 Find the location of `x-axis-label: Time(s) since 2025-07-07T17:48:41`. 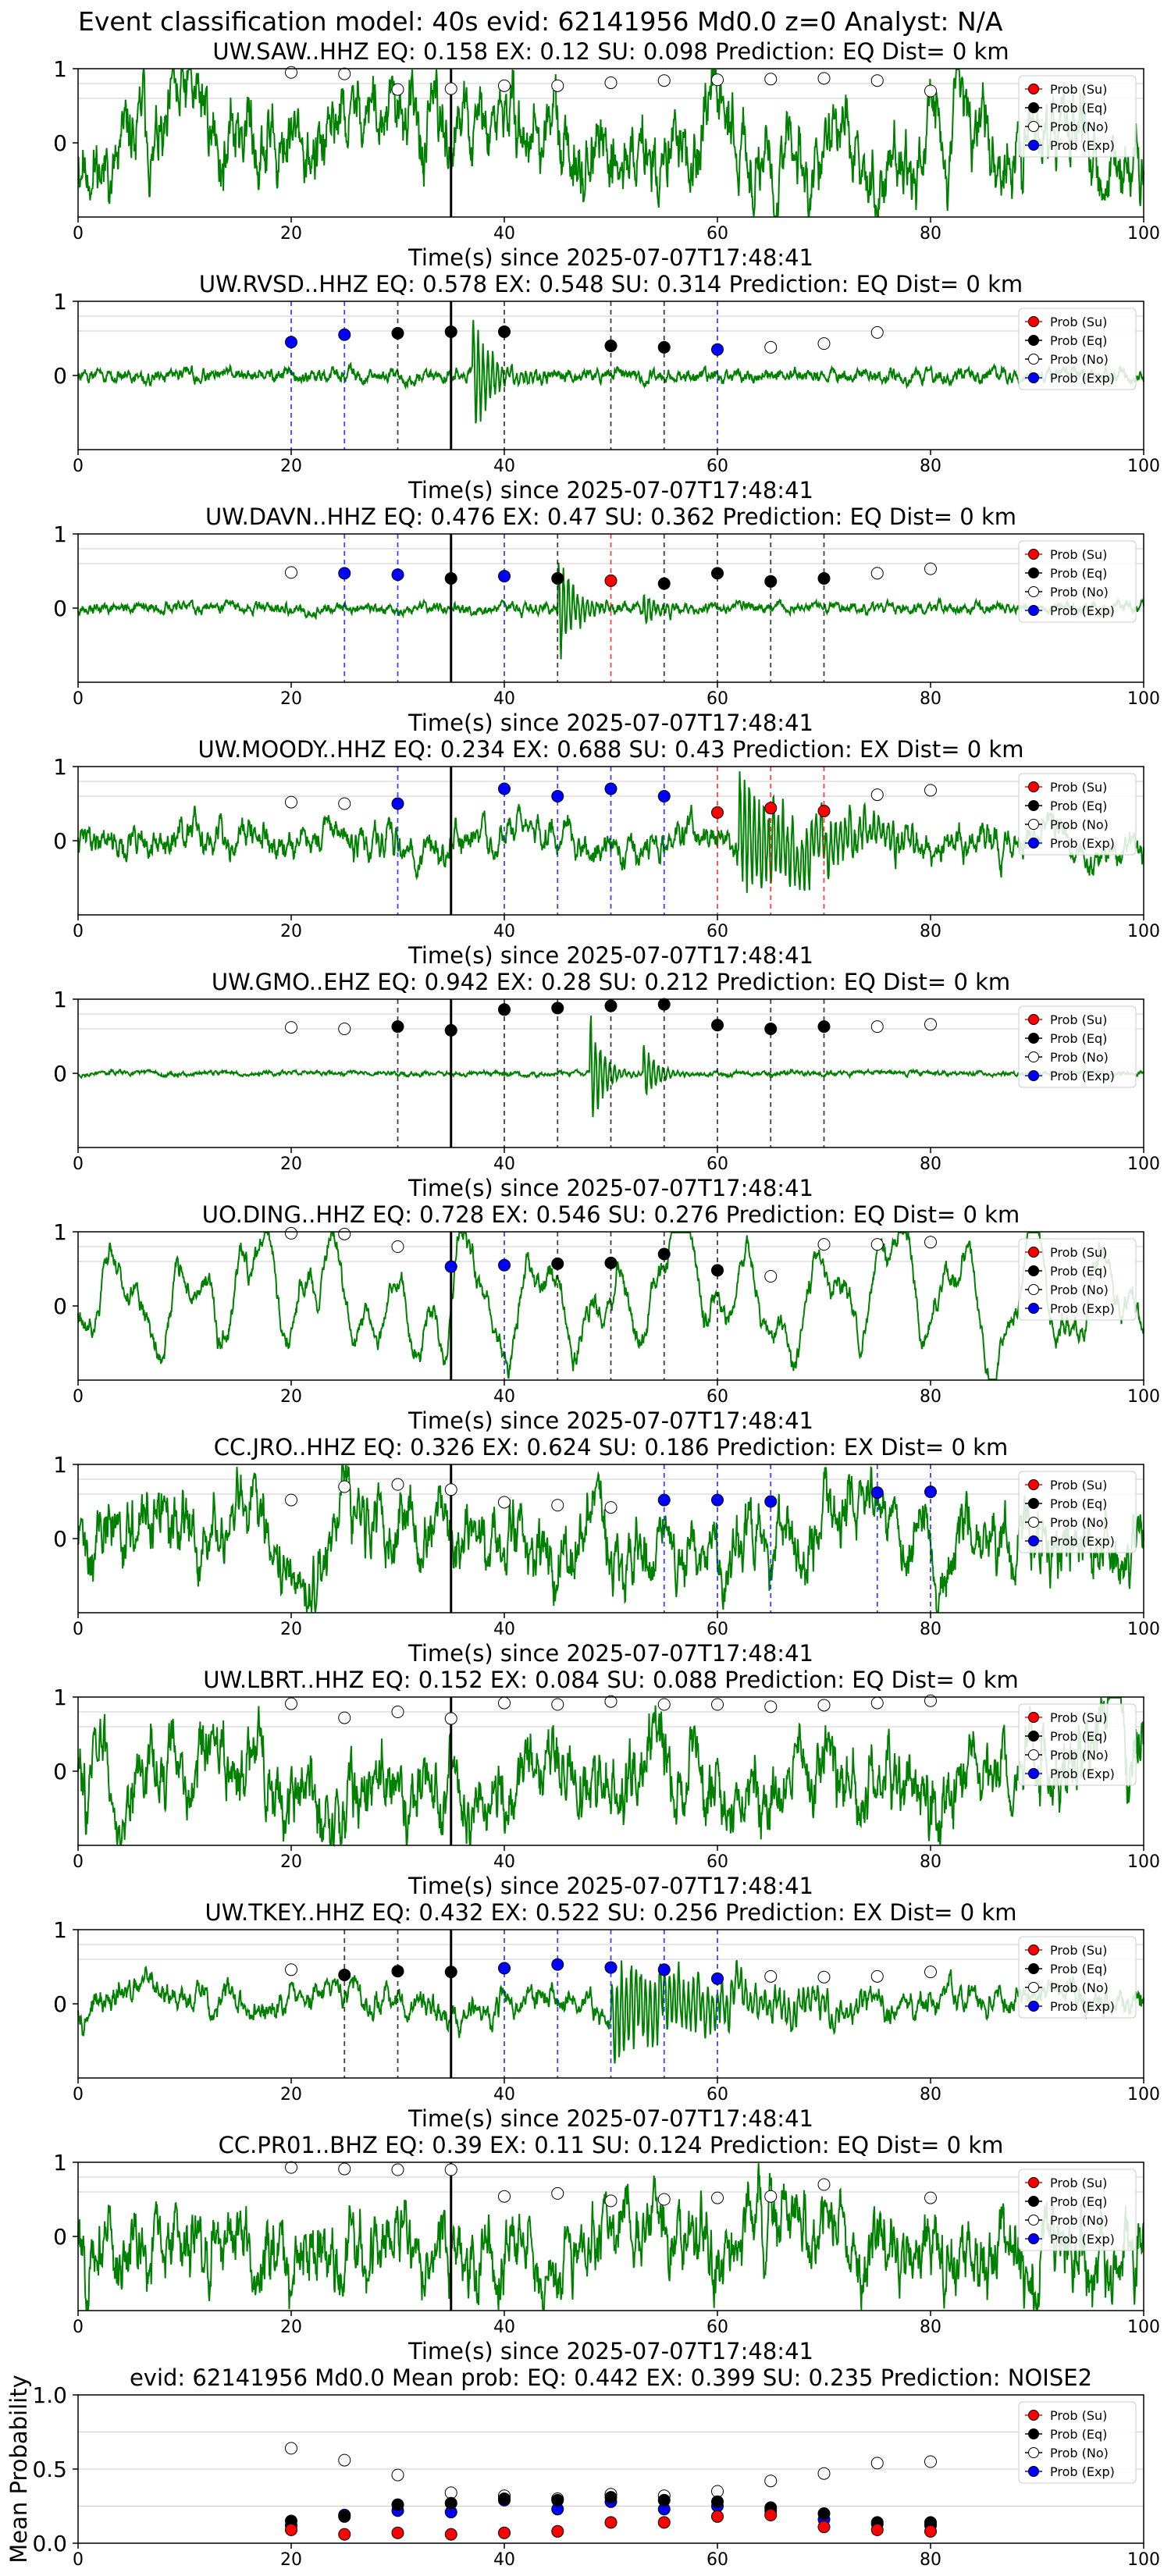

x-axis-label: Time(s) since 2025-07-07T17:48:41 is located at coordinates (610, 1420).